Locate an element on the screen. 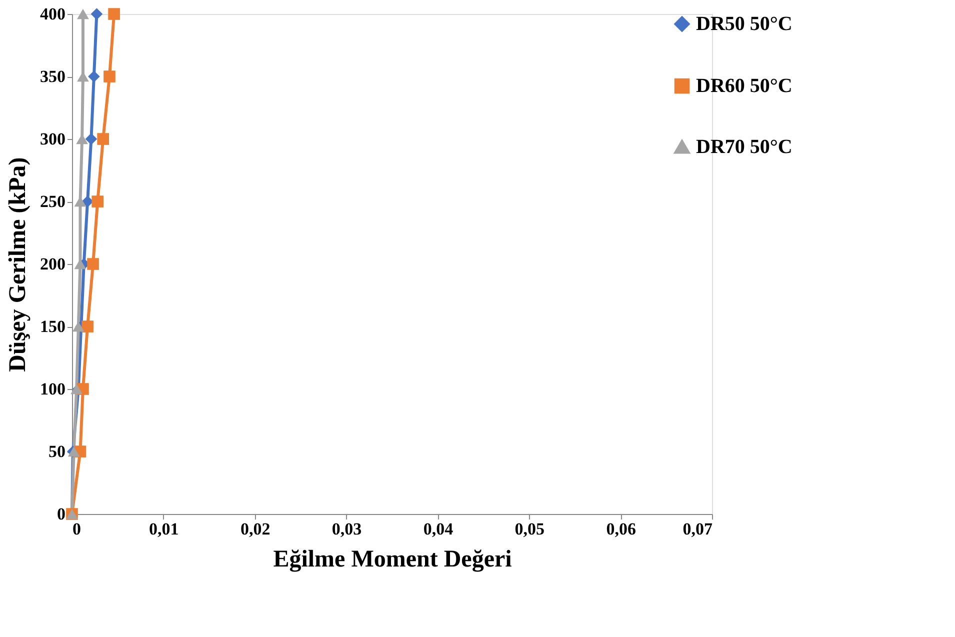  y-axis-title: Düşey Gerilme (kPa) is located at coordinates (18, 264).